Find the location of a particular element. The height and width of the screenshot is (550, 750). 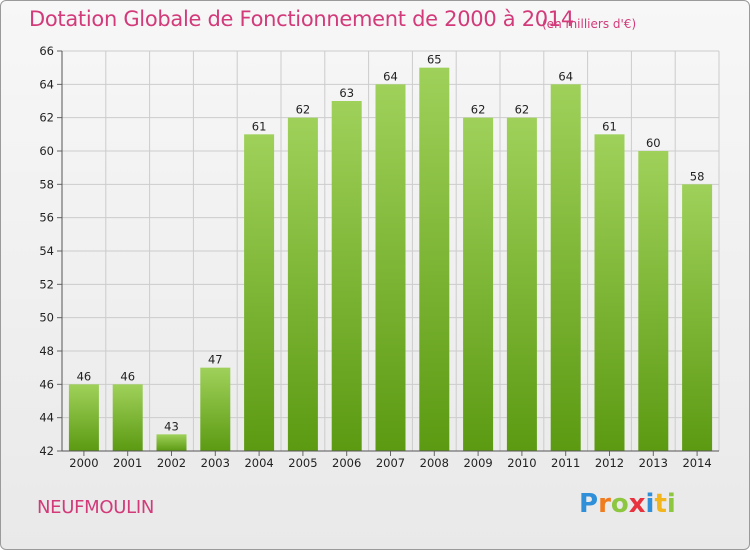

y-tick-label: 62 is located at coordinates (46, 118).